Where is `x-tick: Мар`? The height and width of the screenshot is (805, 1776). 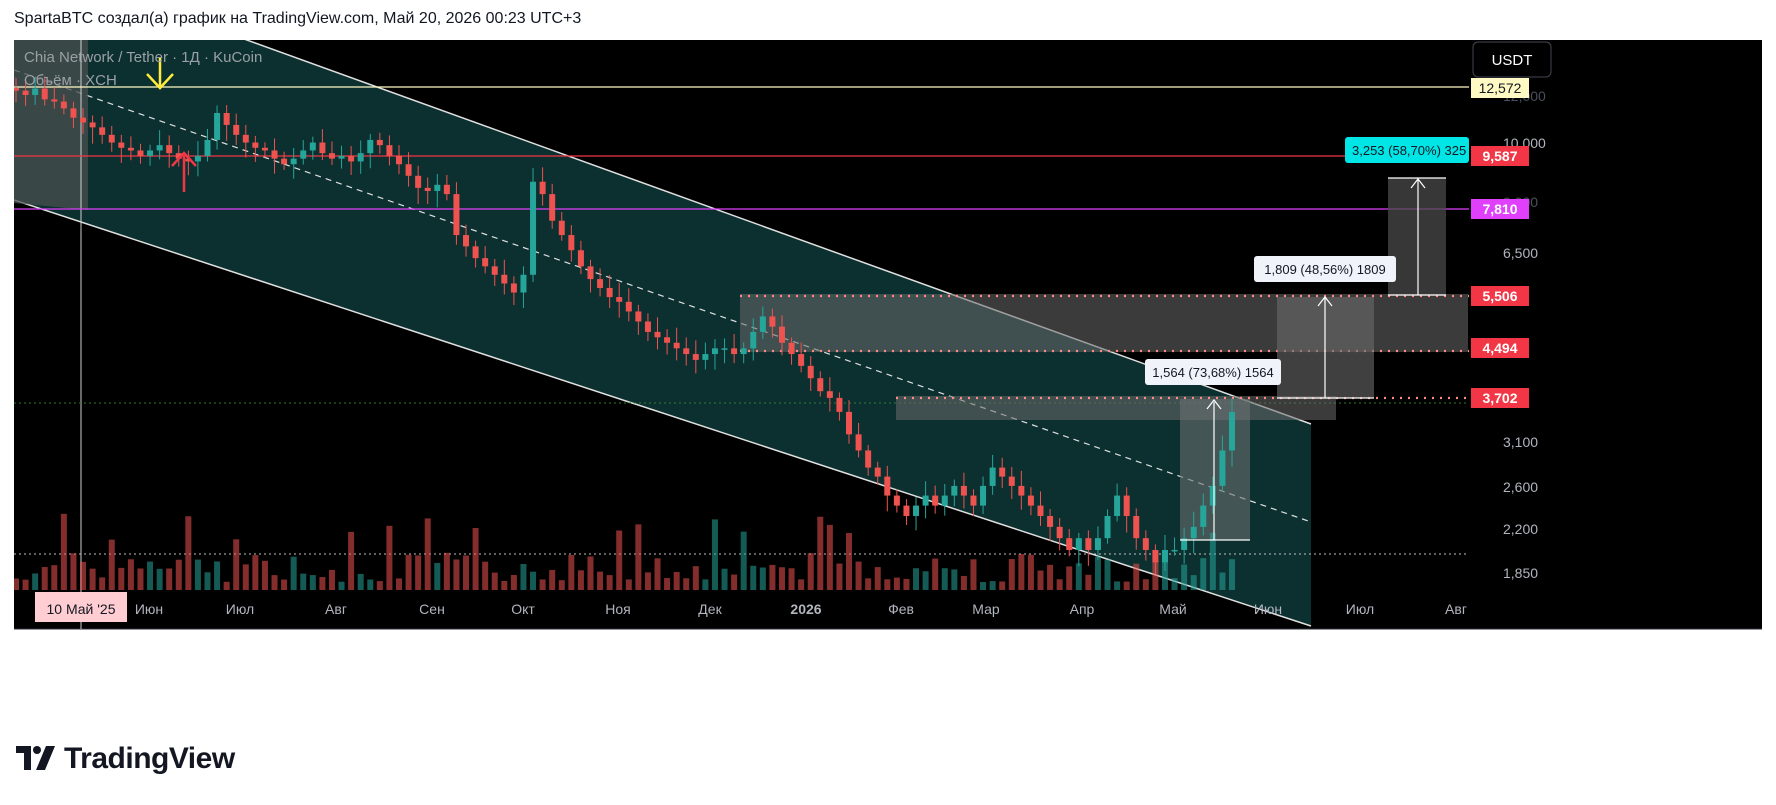 x-tick: Мар is located at coordinates (986, 609).